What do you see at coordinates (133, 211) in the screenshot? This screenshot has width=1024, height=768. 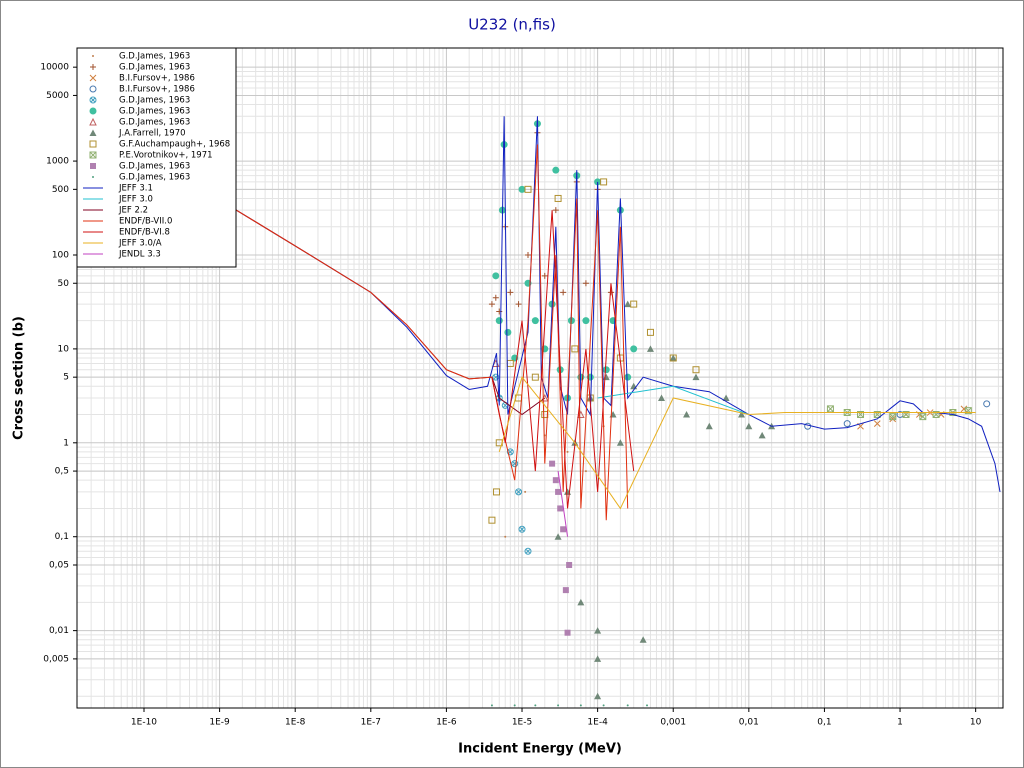 I see `legend-label: JEF 2.2` at bounding box center [133, 211].